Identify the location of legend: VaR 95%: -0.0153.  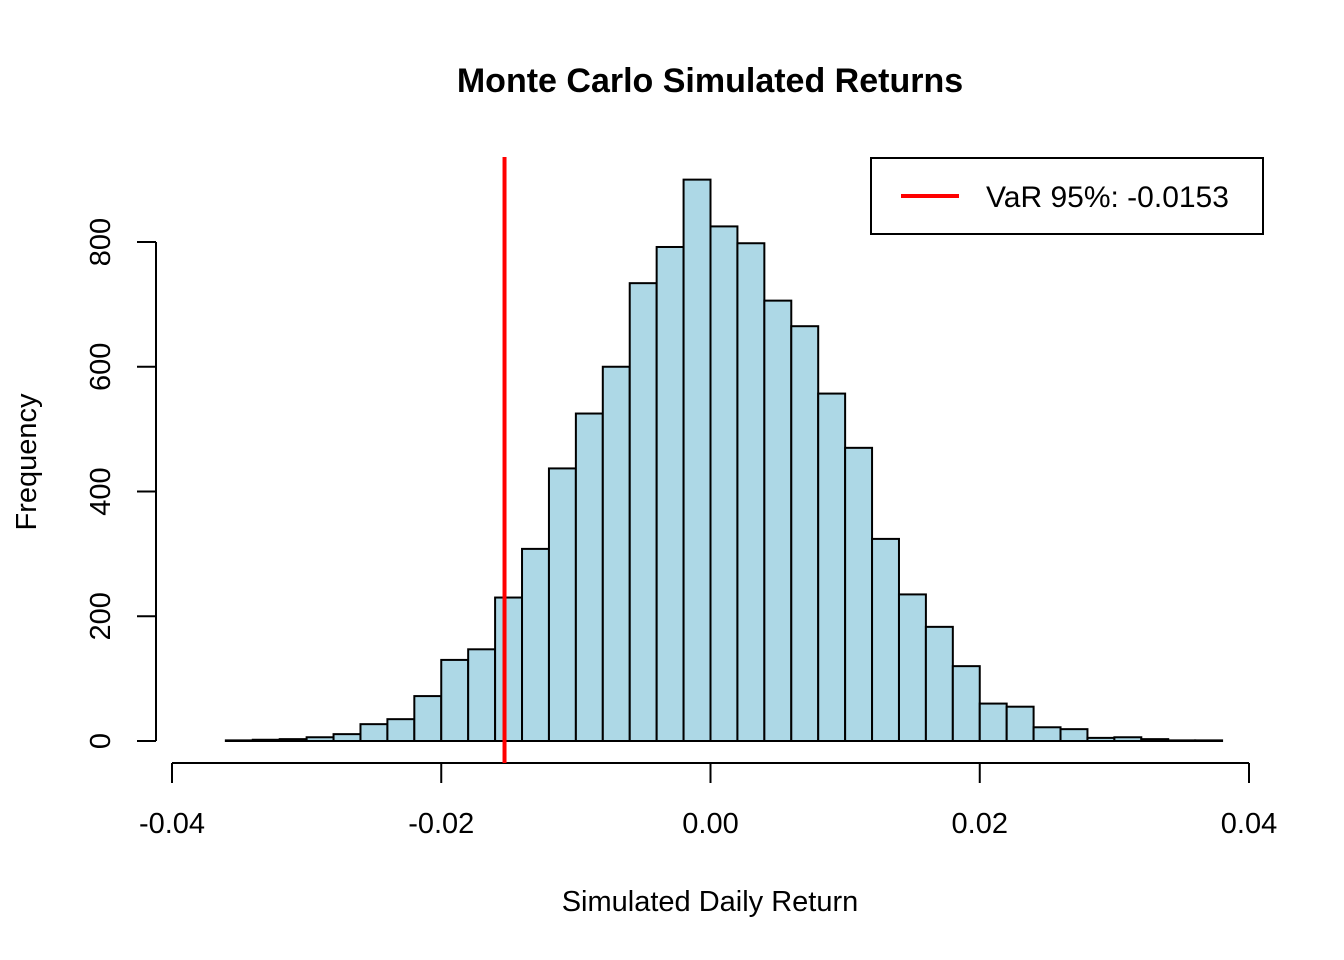
(1067, 196).